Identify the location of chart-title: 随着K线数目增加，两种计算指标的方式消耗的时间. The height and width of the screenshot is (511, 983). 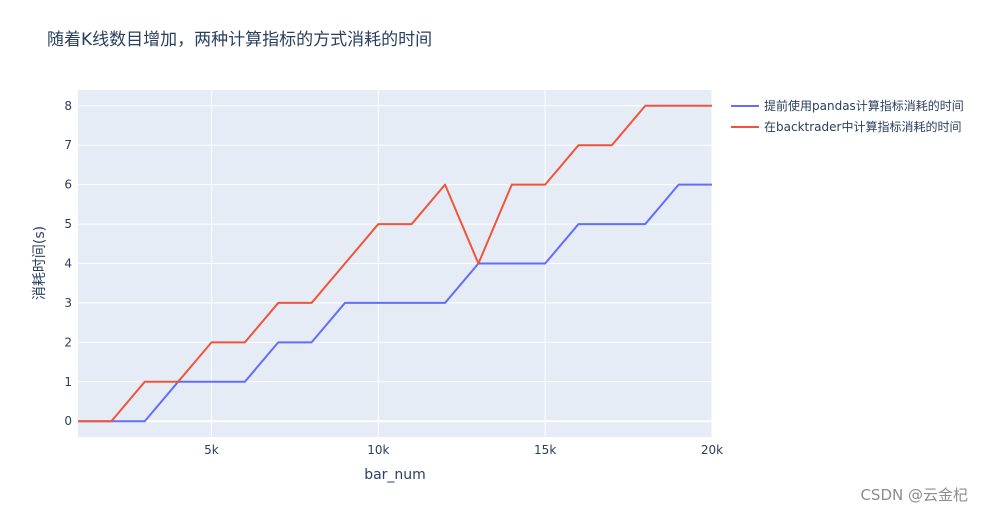
(239, 40).